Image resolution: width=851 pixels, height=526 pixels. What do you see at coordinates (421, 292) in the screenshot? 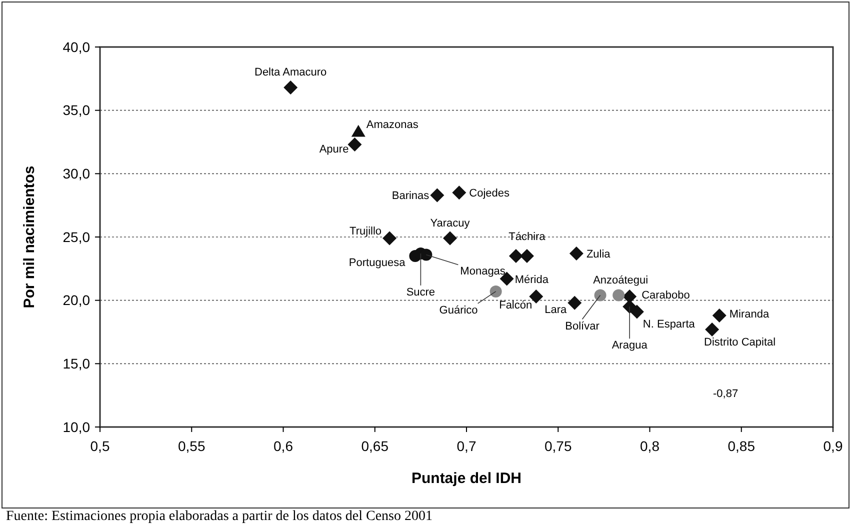
I see `annotation: Sucre` at bounding box center [421, 292].